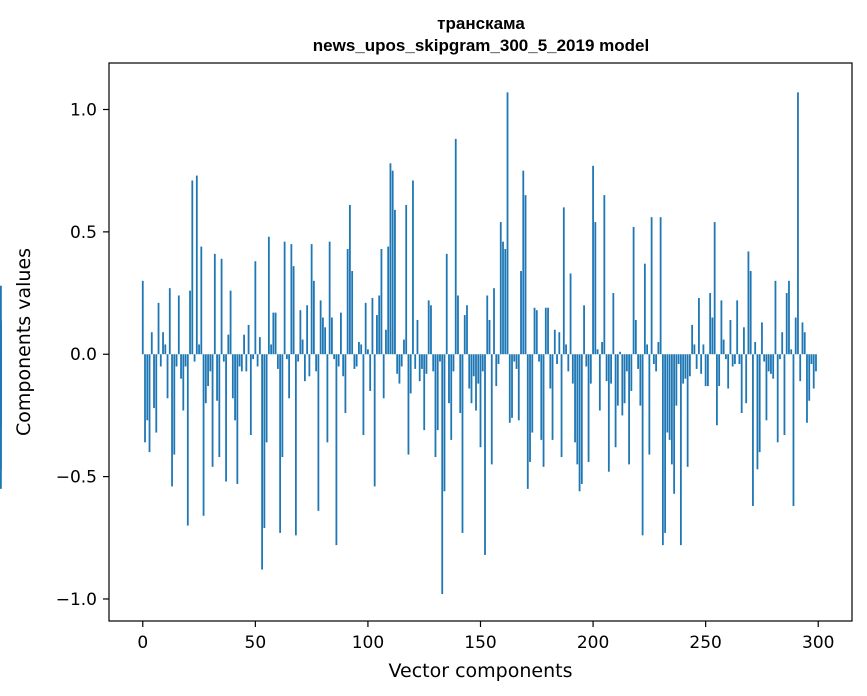 This screenshot has height=696, width=867. Describe the element at coordinates (481, 23) in the screenshot. I see `chart-title-line-1: транскама` at that location.